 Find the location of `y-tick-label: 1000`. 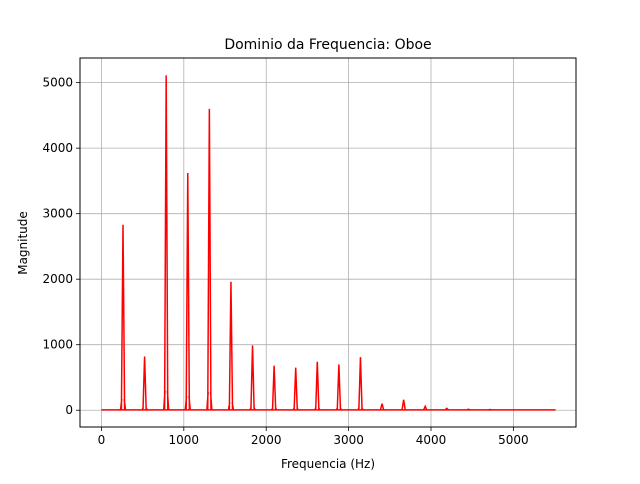

y-tick-label: 1000 is located at coordinates (57, 345).